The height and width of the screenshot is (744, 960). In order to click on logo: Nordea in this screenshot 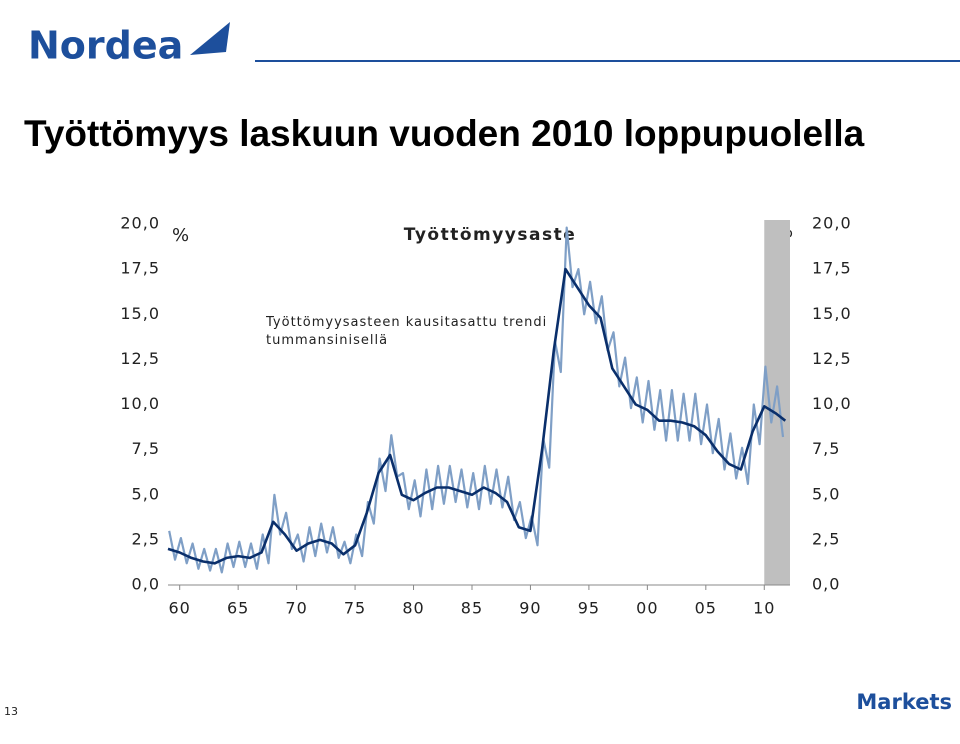, I will do `click(105, 46)`.